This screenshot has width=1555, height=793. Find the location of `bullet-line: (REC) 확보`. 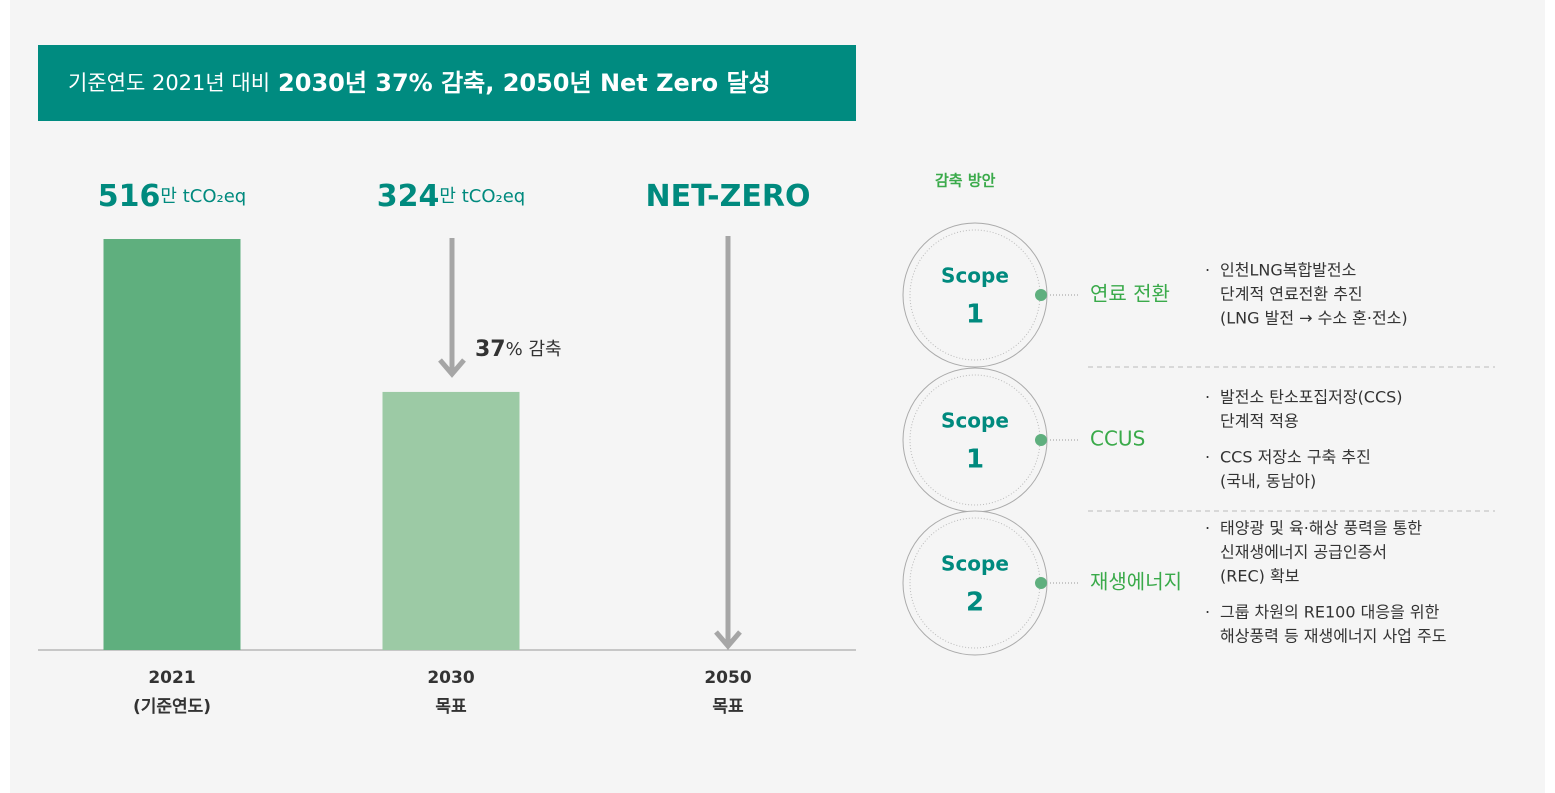

bullet-line: (REC) 확보 is located at coordinates (1259, 576).